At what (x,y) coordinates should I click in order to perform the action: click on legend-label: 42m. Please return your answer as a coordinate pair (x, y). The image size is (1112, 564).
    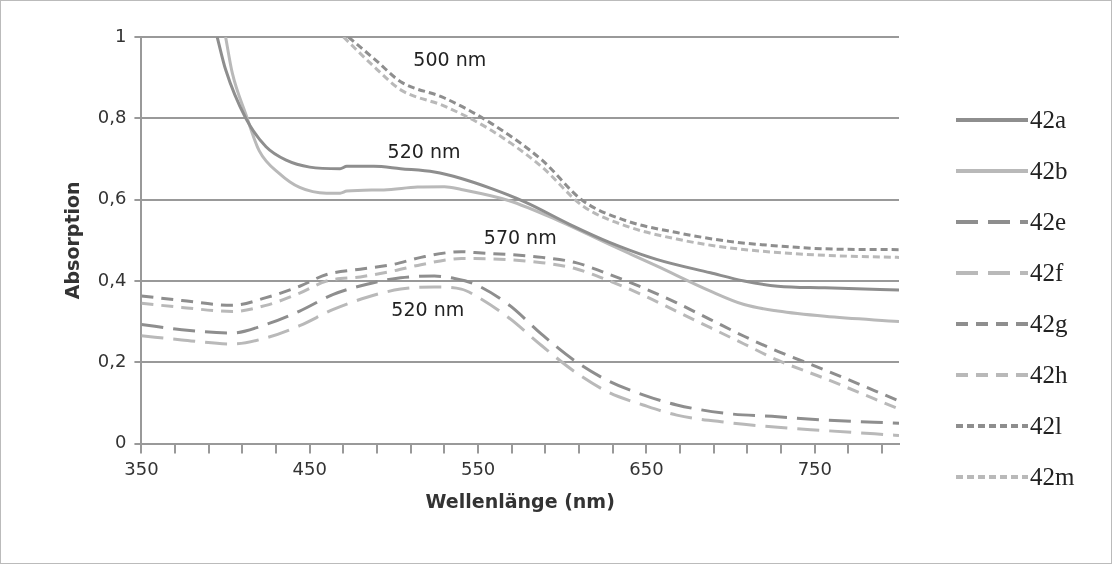
    Looking at the image, I should click on (1052, 476).